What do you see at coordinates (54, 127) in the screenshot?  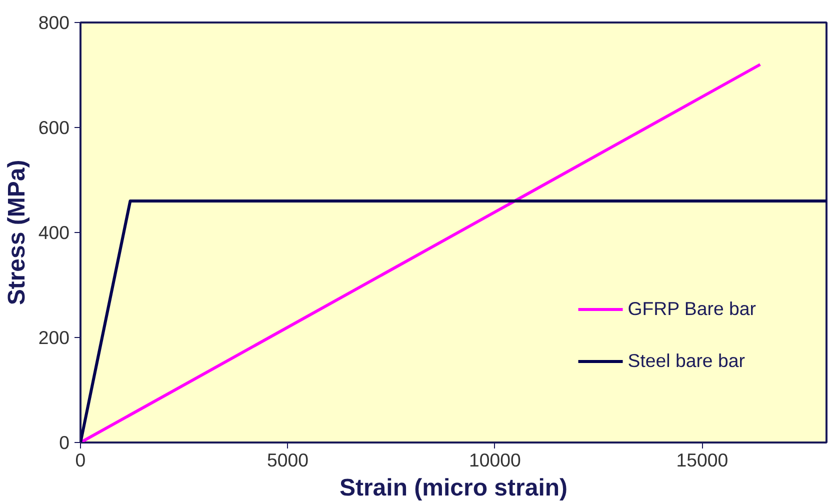 I see `y-tick-label: 600` at bounding box center [54, 127].